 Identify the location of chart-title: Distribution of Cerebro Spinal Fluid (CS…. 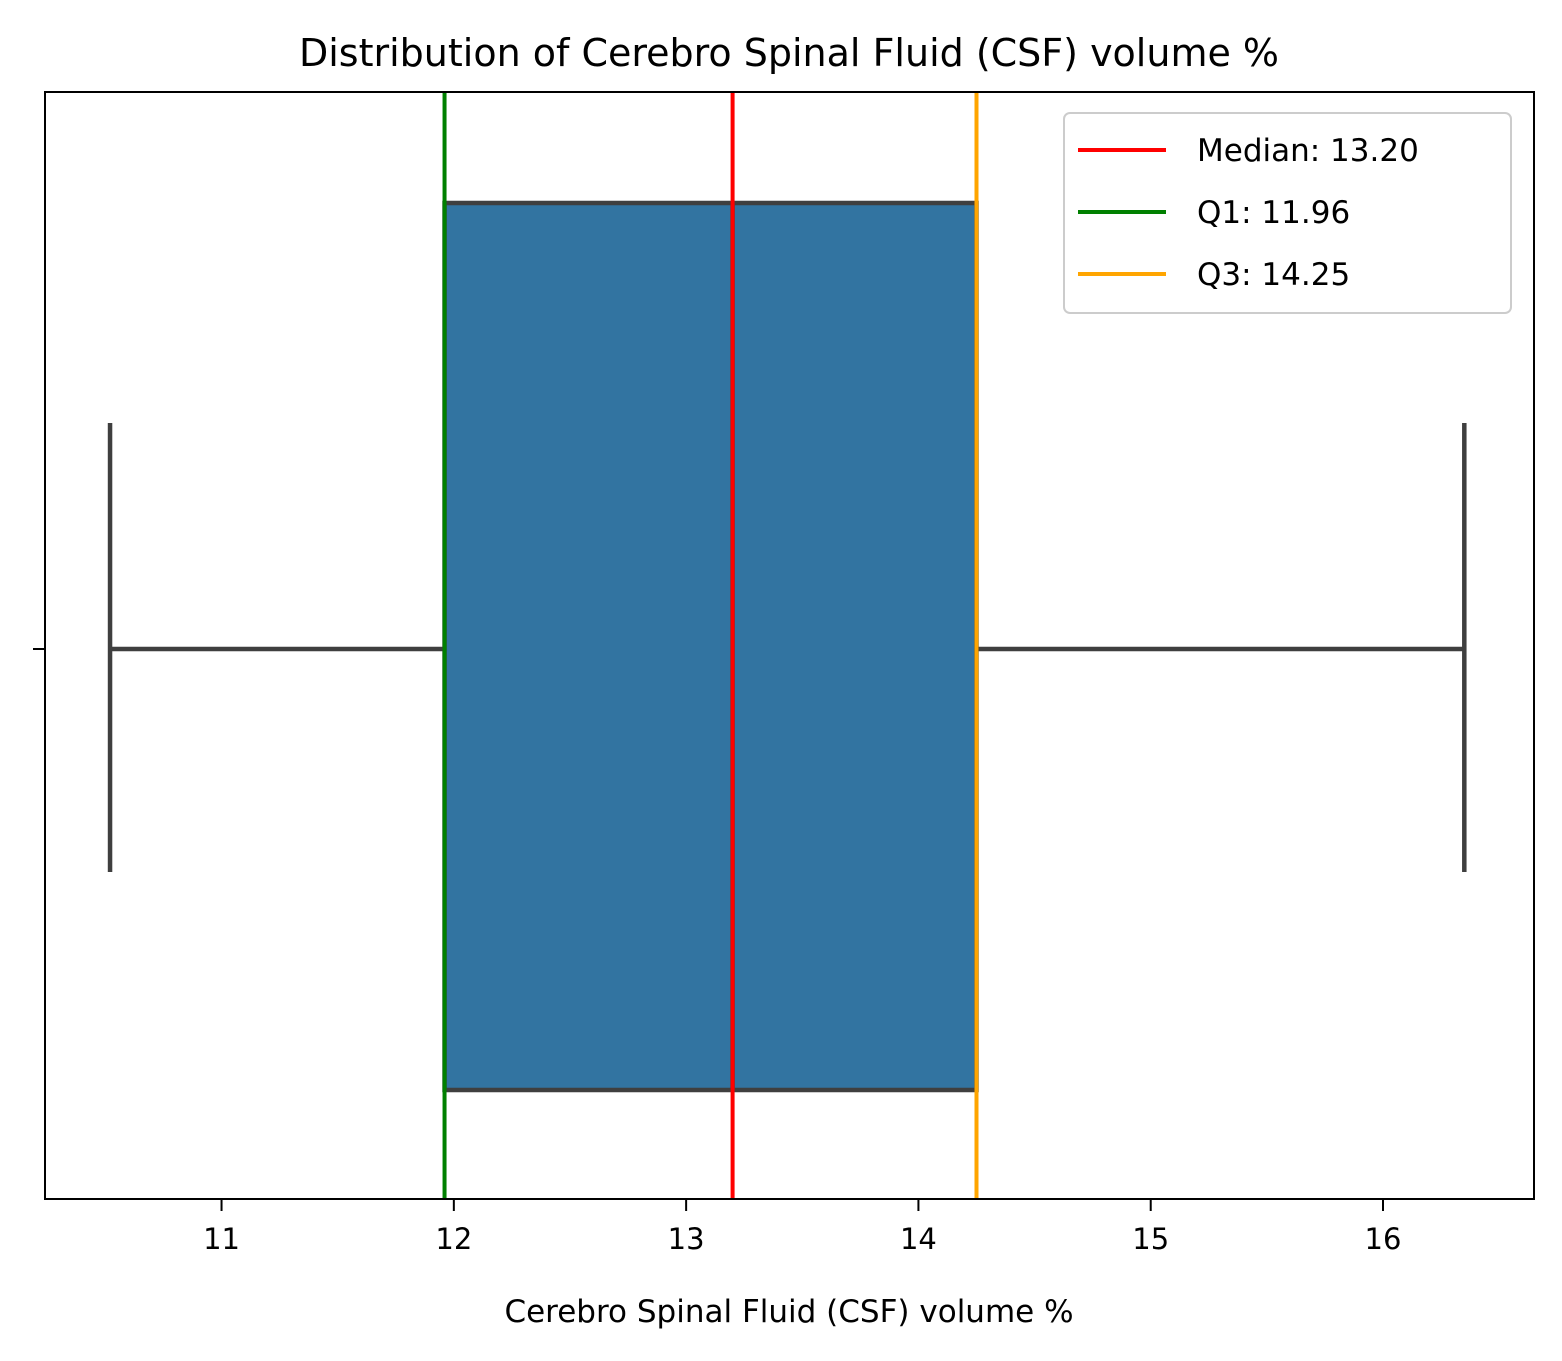
(789, 53).